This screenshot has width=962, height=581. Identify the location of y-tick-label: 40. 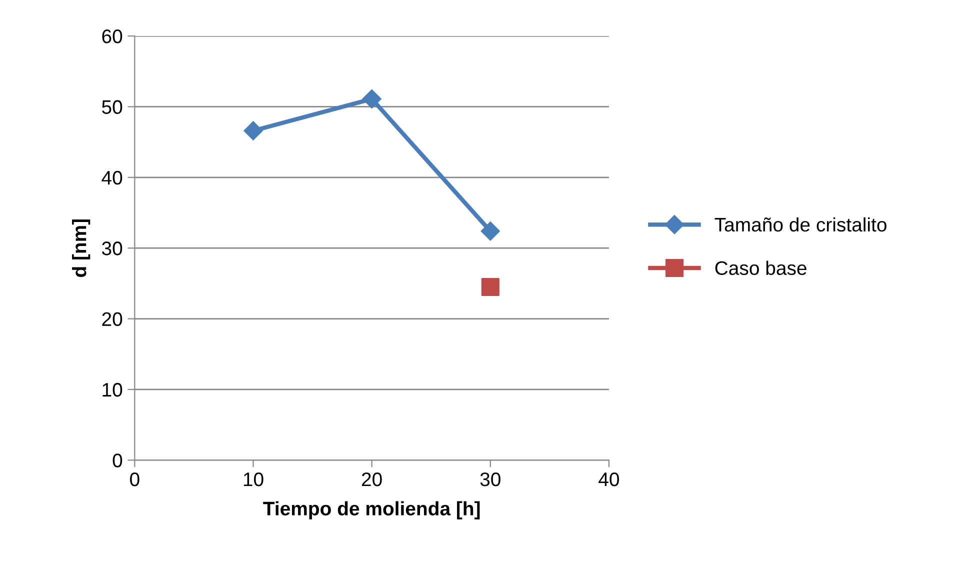
(112, 177).